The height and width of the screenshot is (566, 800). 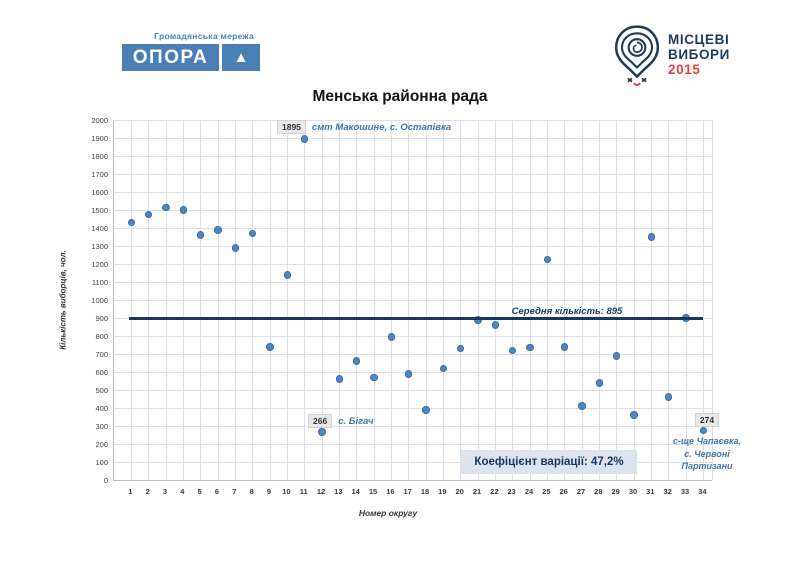 I want to click on x-tick-label: 4, so click(x=182, y=491).